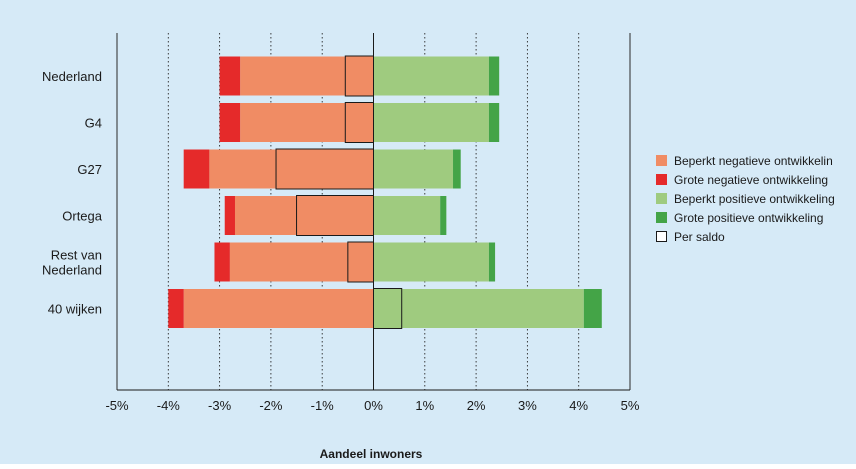 This screenshot has width=856, height=469. Describe the element at coordinates (220, 405) in the screenshot. I see `x-tick-label: -3%` at that location.